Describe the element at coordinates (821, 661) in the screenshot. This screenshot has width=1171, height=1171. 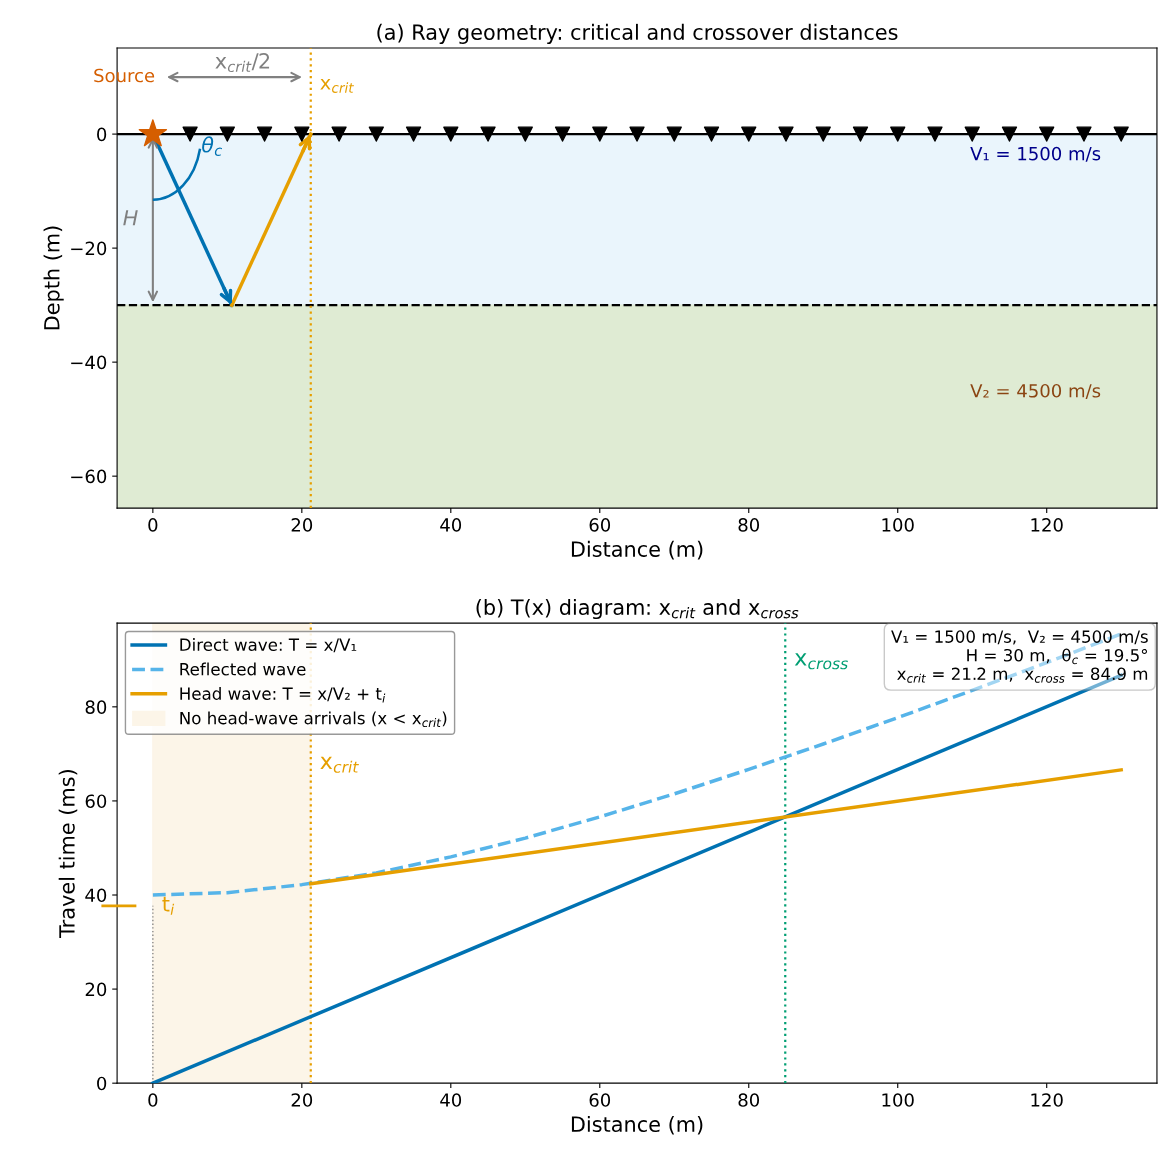
I see `ref-line-label: x$_{cross}$` at that location.